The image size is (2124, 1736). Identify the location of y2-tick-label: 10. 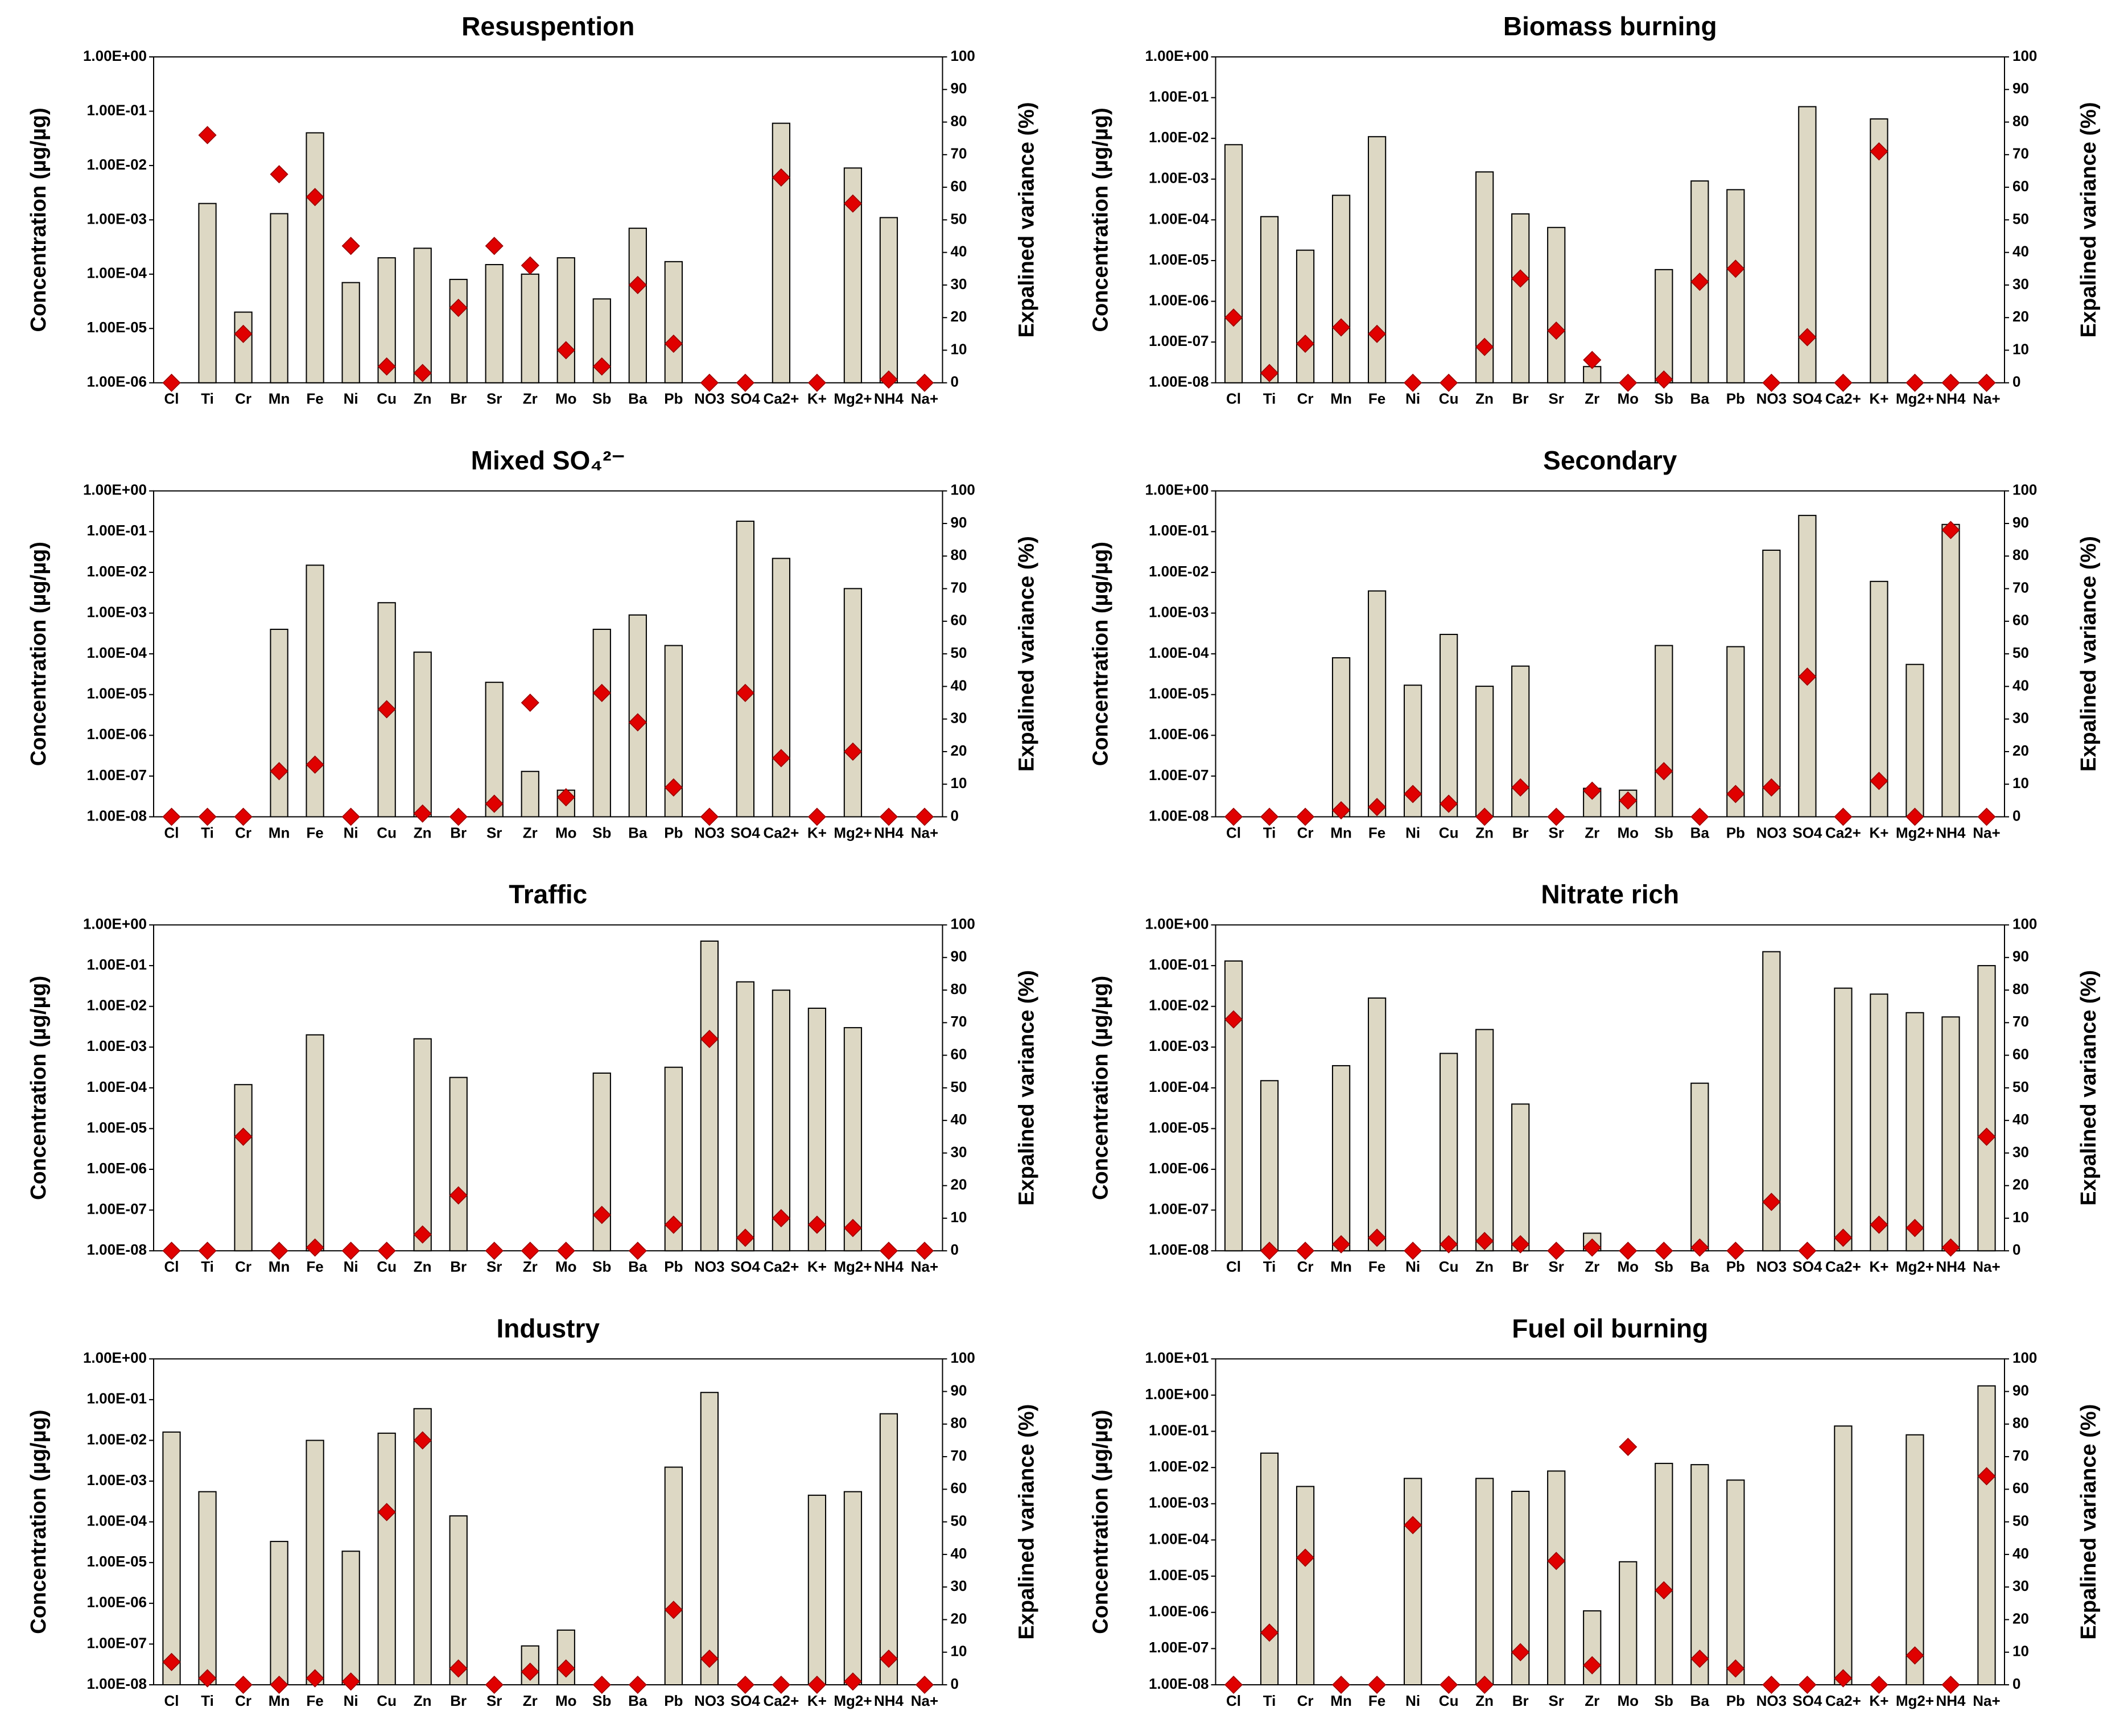
(959, 1651).